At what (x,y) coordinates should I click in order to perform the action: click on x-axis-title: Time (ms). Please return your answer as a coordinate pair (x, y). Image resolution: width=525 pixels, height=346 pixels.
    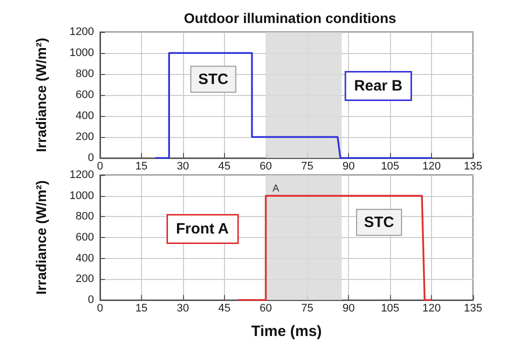
    Looking at the image, I should click on (286, 331).